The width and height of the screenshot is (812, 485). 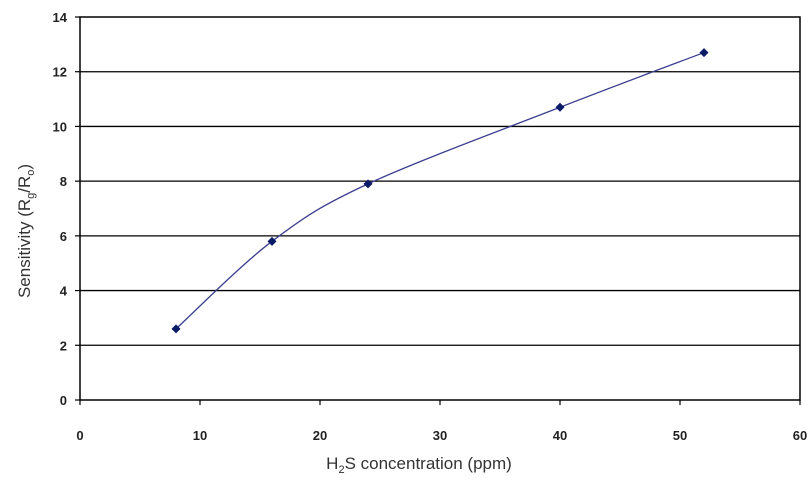 I want to click on y-tick-label: 0, so click(x=63, y=400).